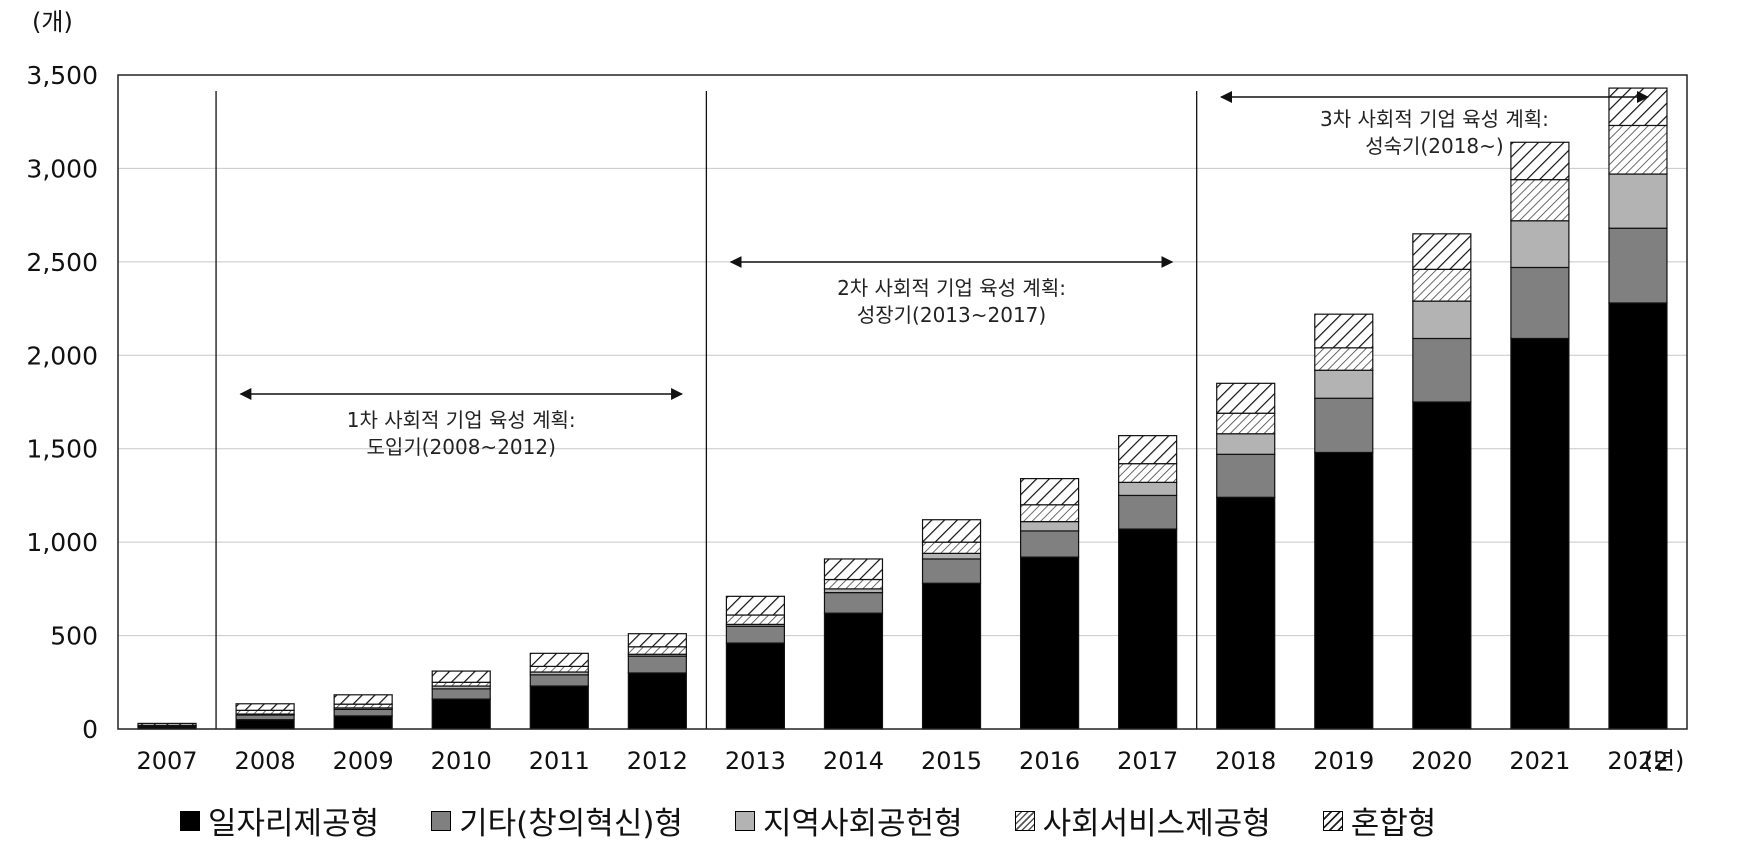  Describe the element at coordinates (62, 75) in the screenshot. I see `y-tick-label: 3,500` at that location.